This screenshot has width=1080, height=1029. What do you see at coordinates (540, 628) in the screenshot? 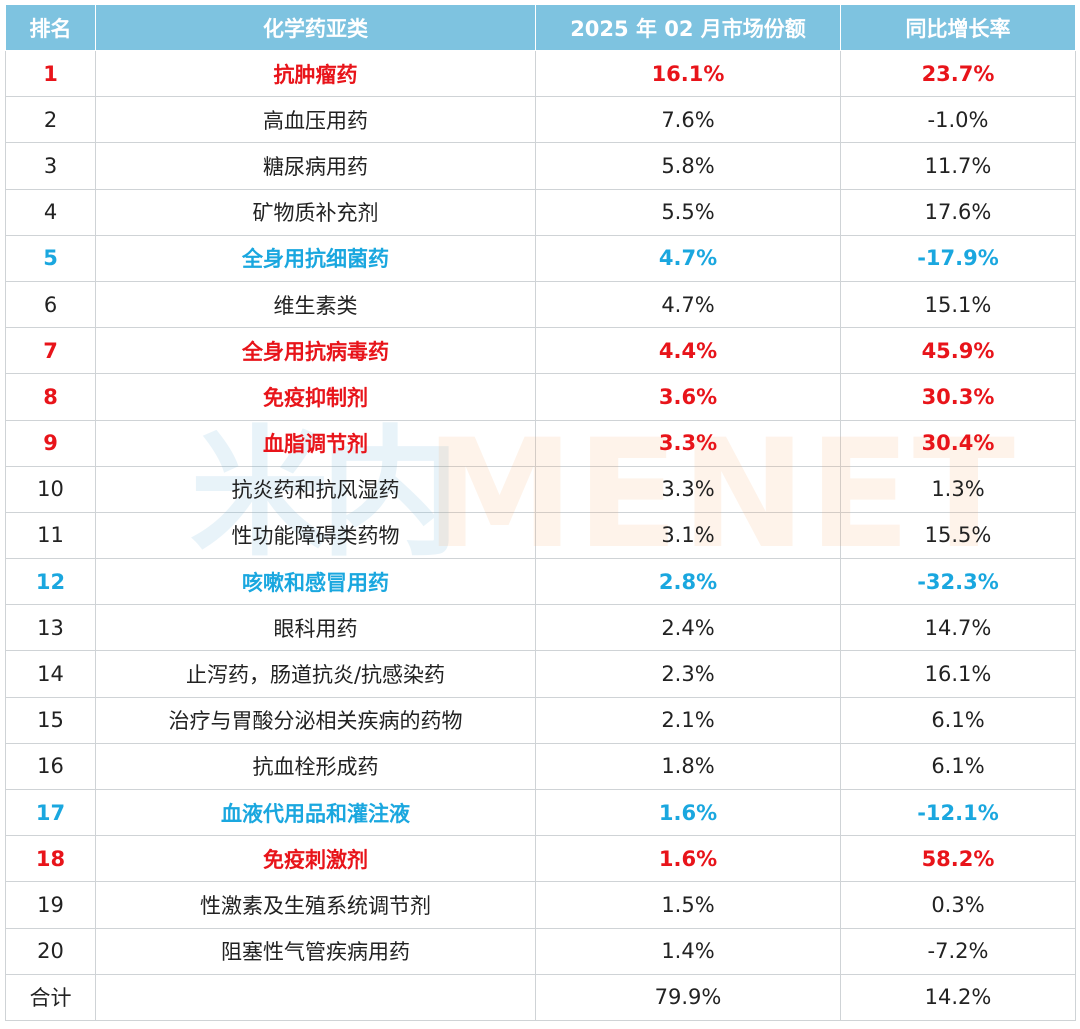
I see `table-row: 13 眼科用药 2.4% 14.7%` at bounding box center [540, 628].